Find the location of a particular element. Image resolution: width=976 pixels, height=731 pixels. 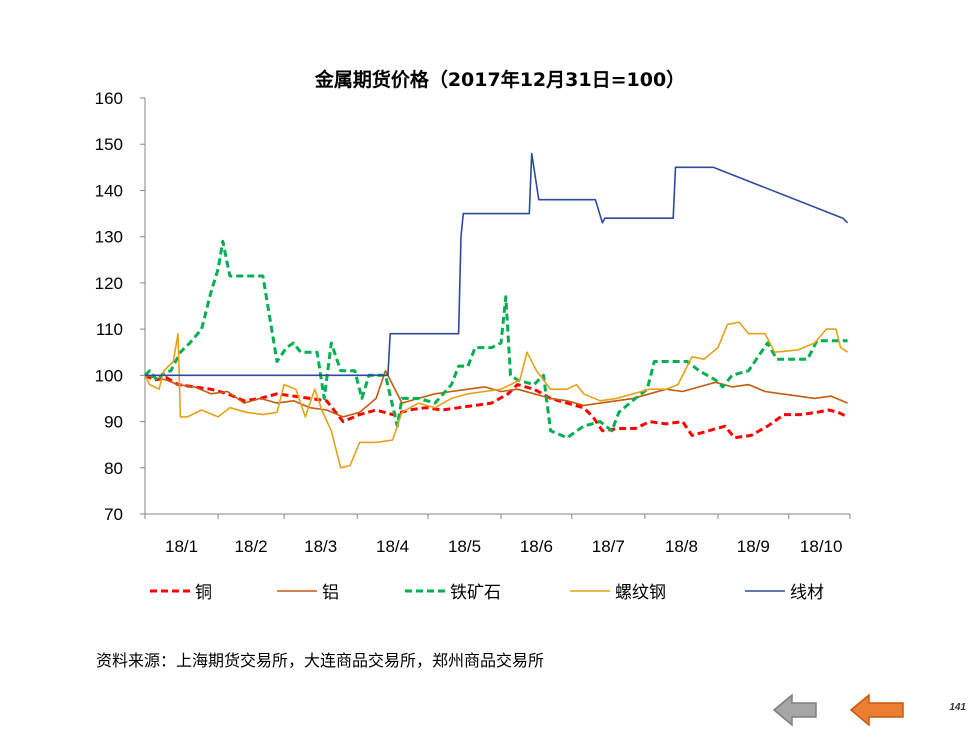

x-tick-label: 18/3 is located at coordinates (320, 546).